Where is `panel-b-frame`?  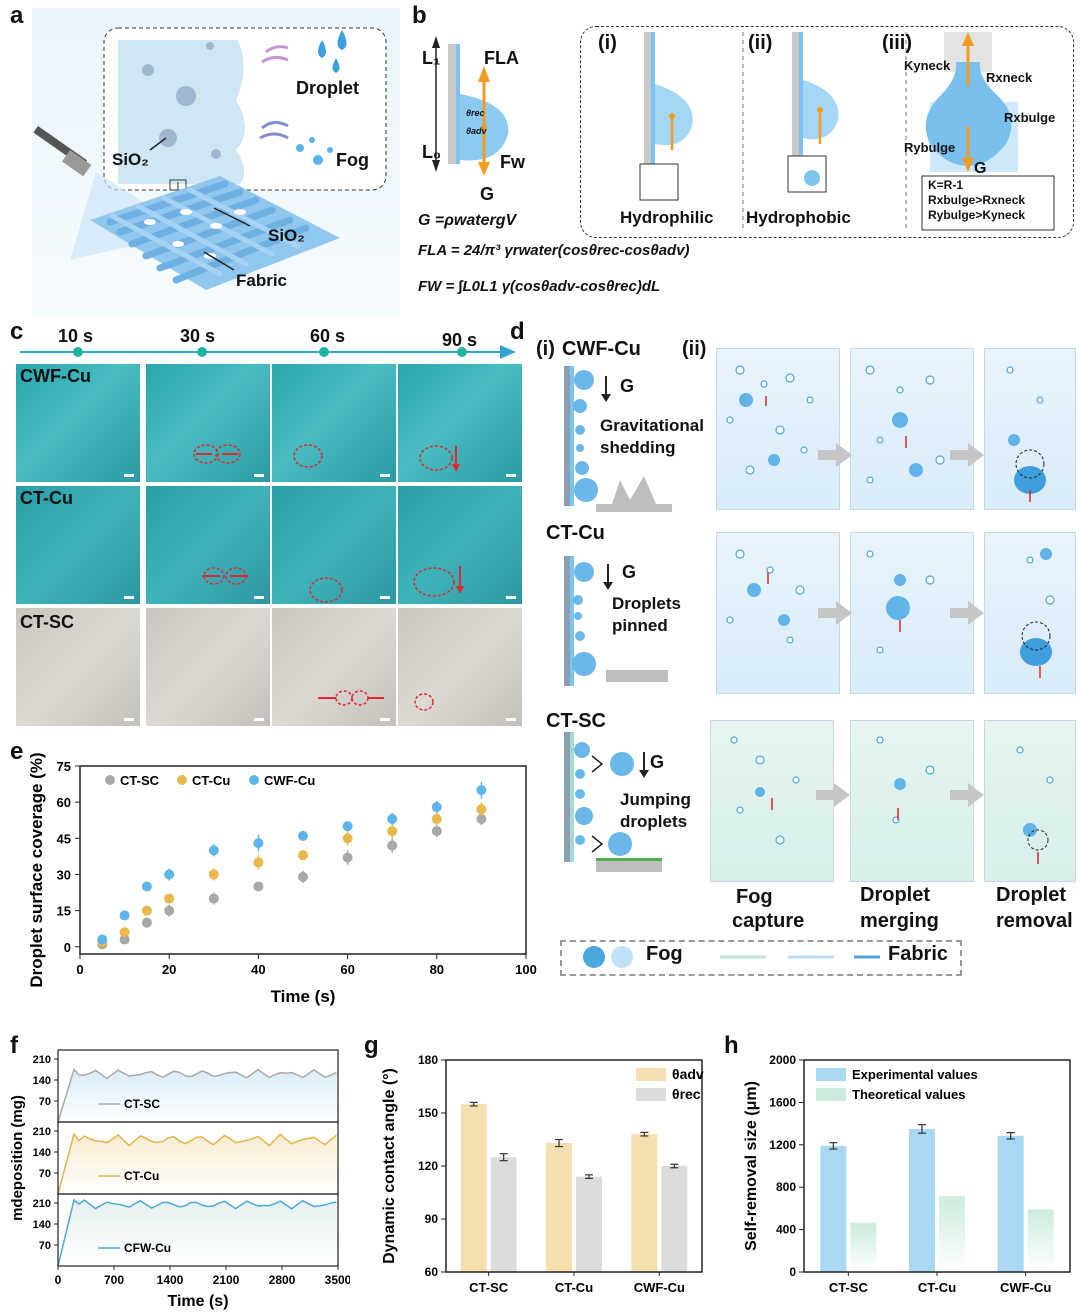 panel-b-frame is located at coordinates (827, 132).